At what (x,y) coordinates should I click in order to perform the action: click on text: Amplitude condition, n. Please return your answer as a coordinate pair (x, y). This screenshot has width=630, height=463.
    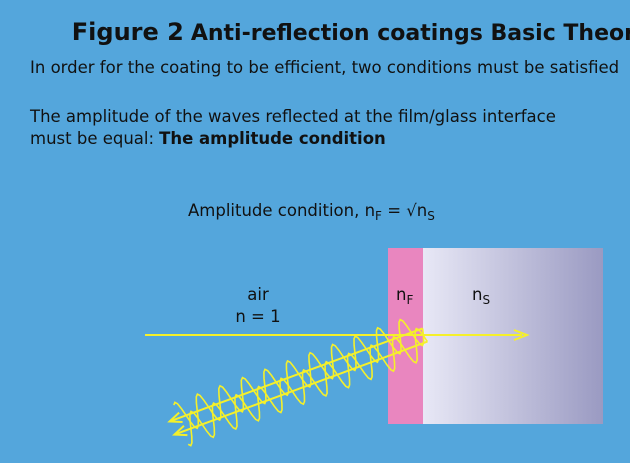
    Looking at the image, I should click on (281, 210).